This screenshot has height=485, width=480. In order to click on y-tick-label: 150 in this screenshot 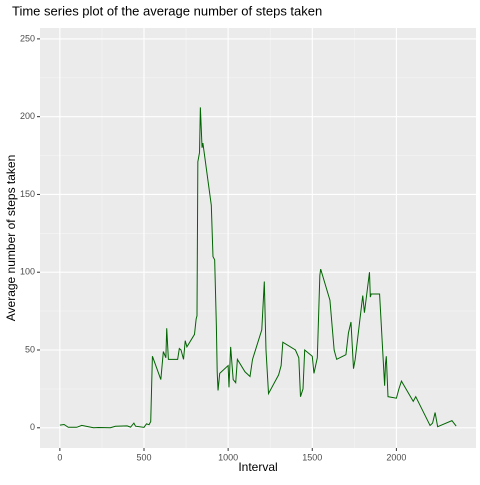, I will do `click(27, 194)`.